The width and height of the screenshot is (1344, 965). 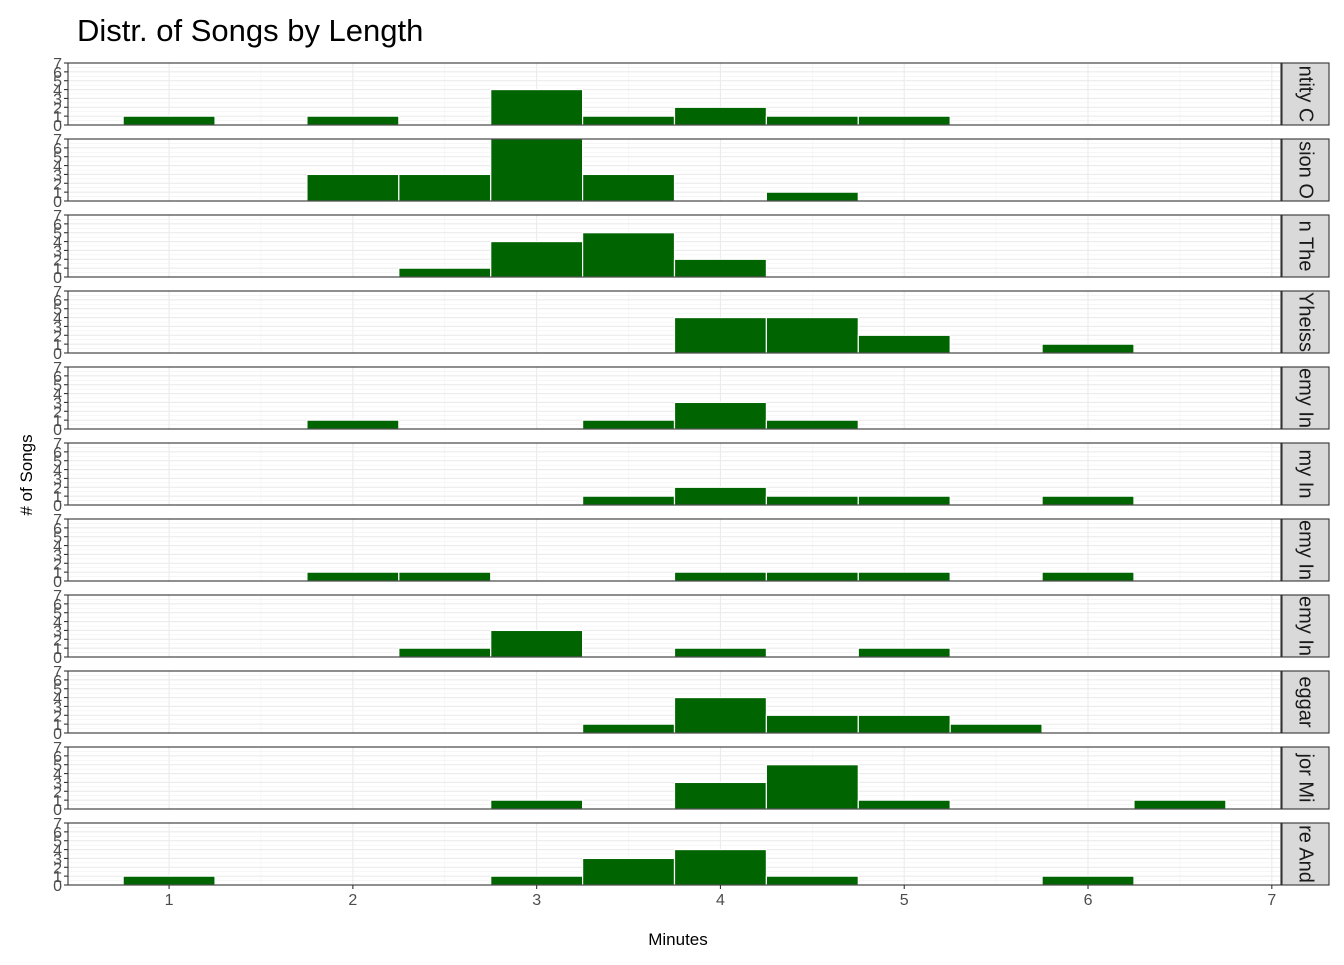 What do you see at coordinates (904, 900) in the screenshot?
I see `x-tick-label: 5` at bounding box center [904, 900].